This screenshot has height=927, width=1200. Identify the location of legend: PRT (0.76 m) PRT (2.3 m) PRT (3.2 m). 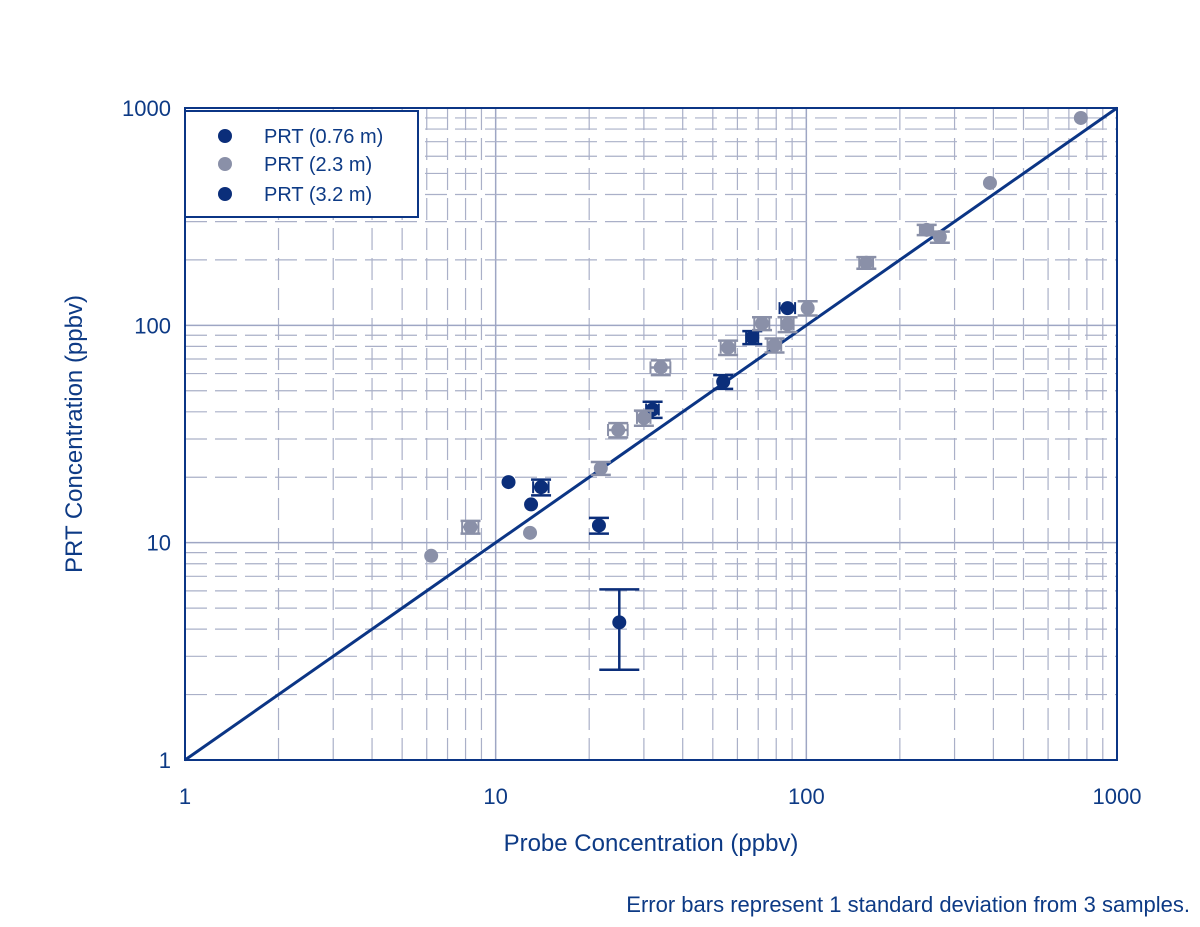
(301, 164).